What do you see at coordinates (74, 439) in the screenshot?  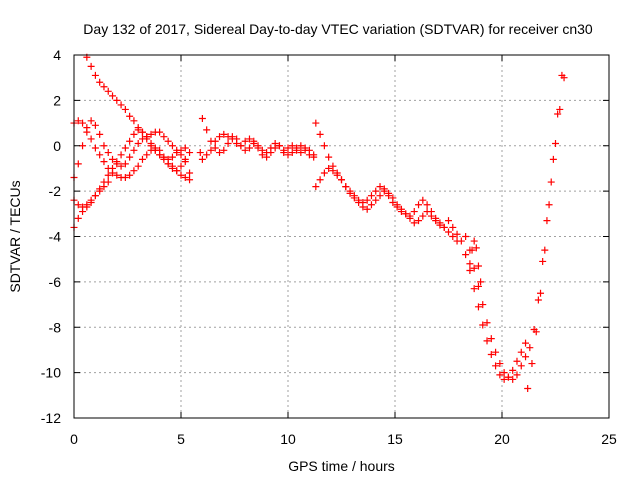 I see `x-tick-label: 0` at bounding box center [74, 439].